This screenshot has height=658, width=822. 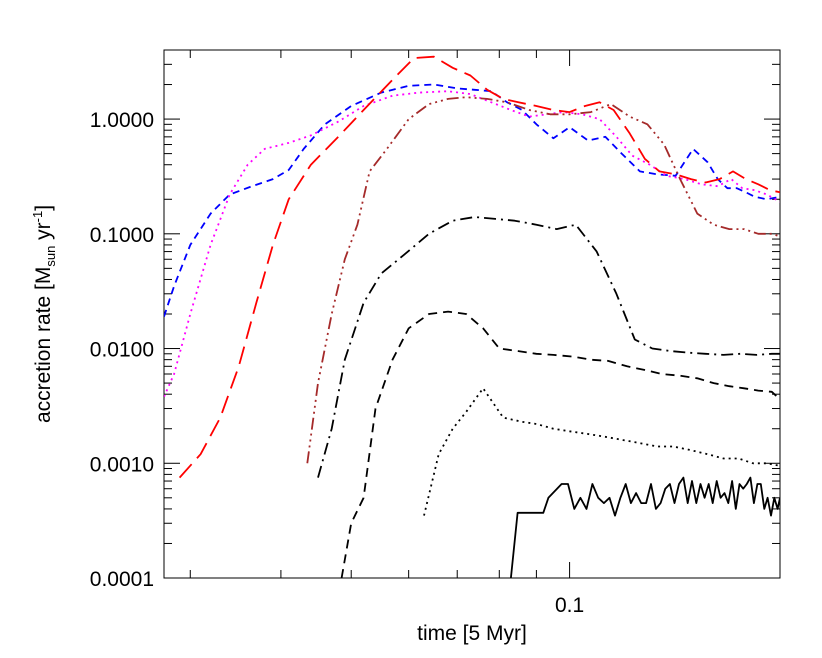 I want to click on y-axis-title-superscript: -1, so click(x=37, y=217).